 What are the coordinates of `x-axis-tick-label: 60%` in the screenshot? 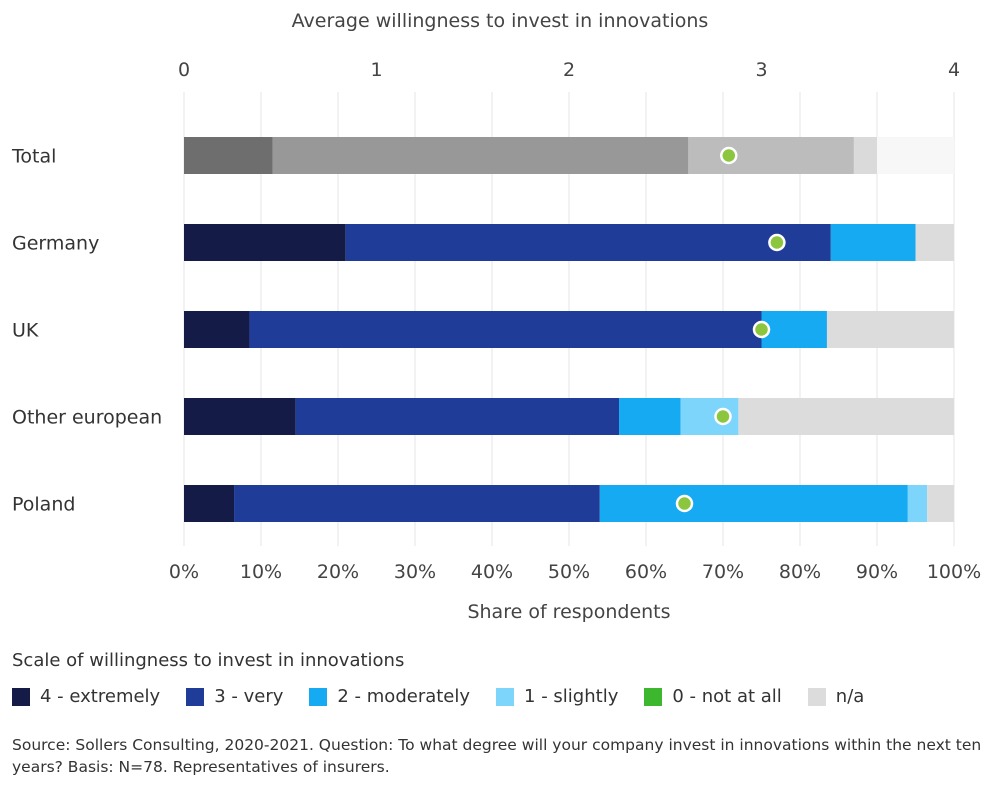 It's located at (646, 572).